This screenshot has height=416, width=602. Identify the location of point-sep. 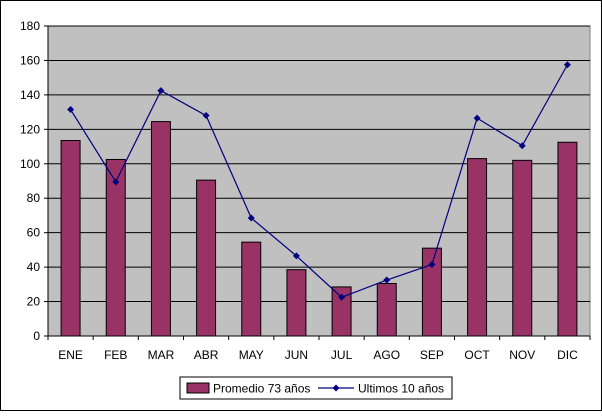
(432, 265).